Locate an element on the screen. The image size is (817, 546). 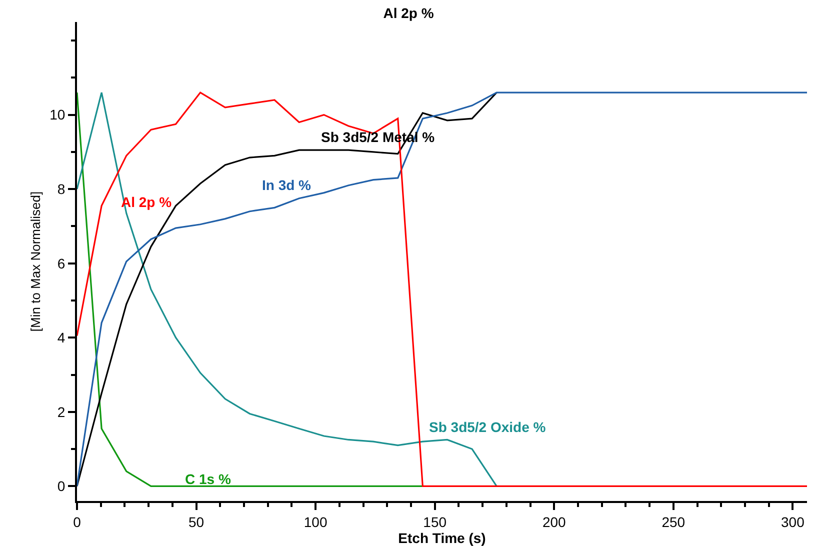
x-tick-label: 0 is located at coordinates (77, 522).